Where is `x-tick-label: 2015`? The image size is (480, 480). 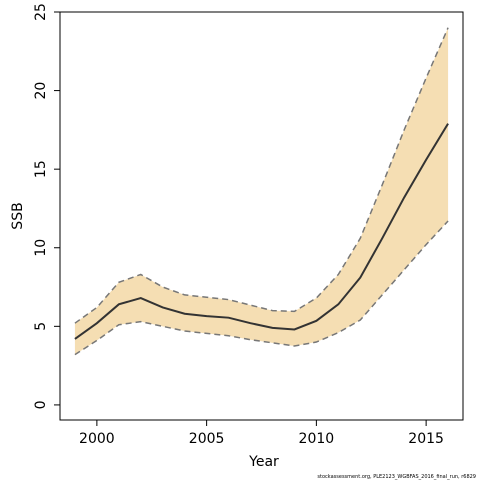
x-tick-label: 2015 is located at coordinates (426, 439).